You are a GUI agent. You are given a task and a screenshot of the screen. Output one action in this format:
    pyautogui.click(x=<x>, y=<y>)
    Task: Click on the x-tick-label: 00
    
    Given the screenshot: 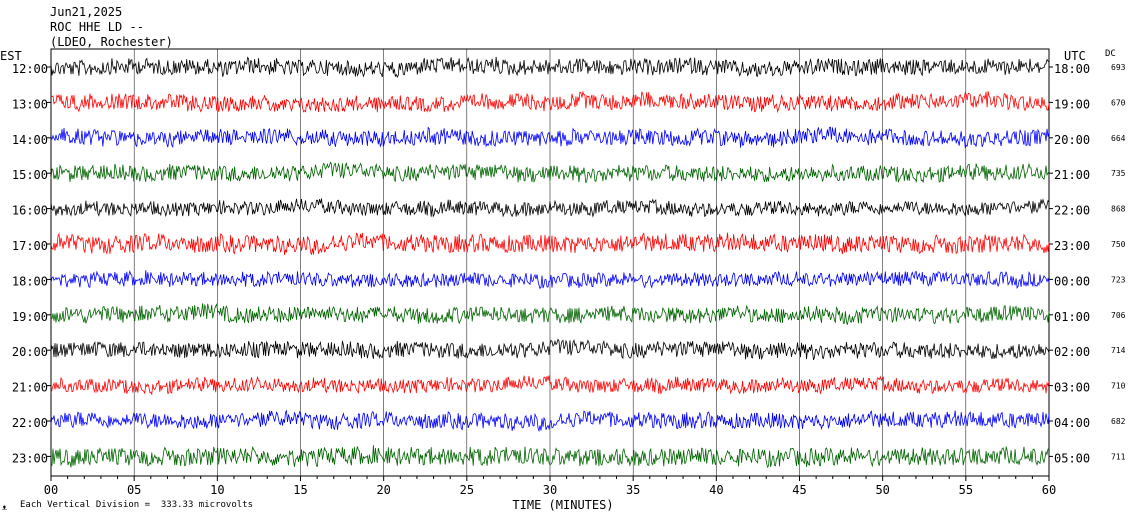 What is the action you would take?
    pyautogui.click(x=51, y=490)
    